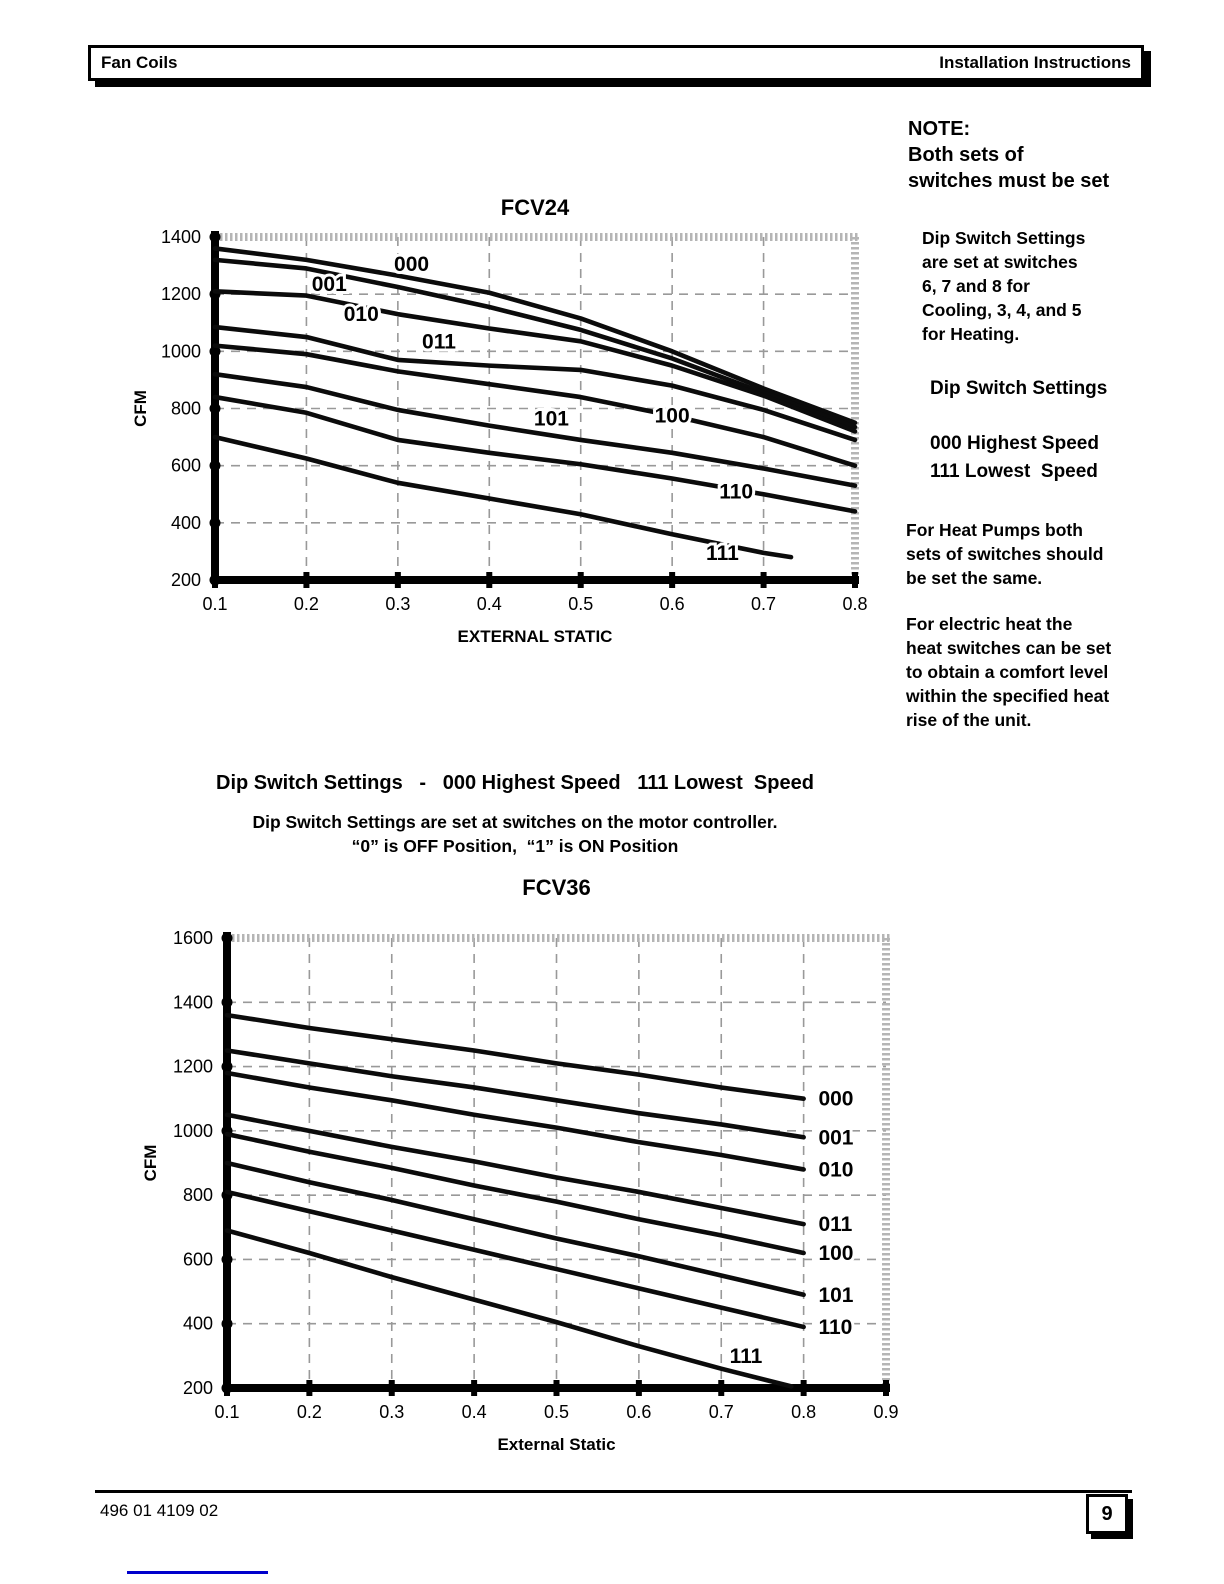 The height and width of the screenshot is (1584, 1224). What do you see at coordinates (1035, 62) in the screenshot?
I see `header-right-title: Installation Instructions` at bounding box center [1035, 62].